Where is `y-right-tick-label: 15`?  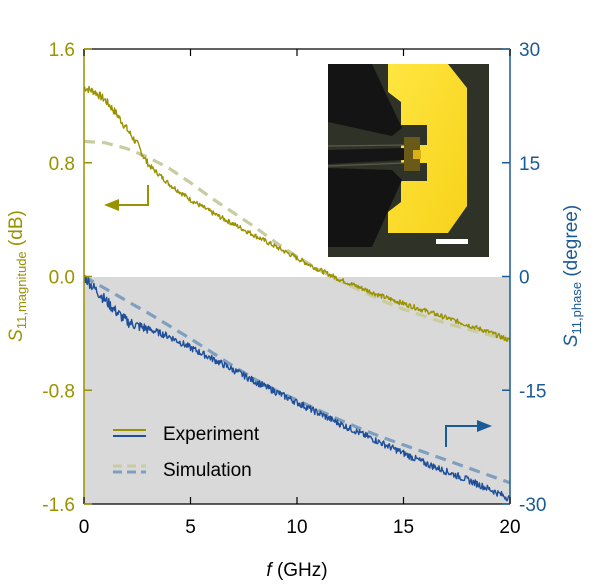 y-right-tick-label: 15 is located at coordinates (529, 164).